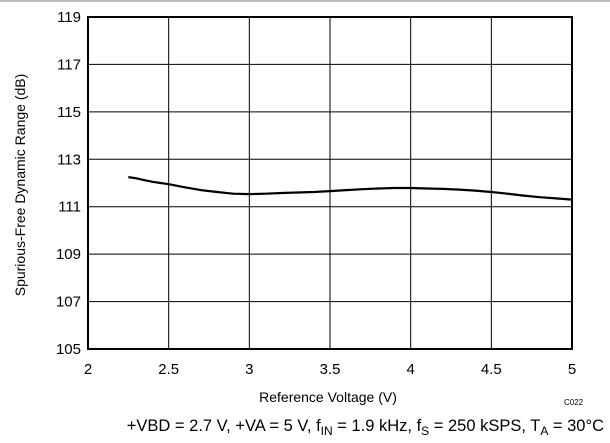  What do you see at coordinates (69, 207) in the screenshot?
I see `y-tick-label: 111` at bounding box center [69, 207].